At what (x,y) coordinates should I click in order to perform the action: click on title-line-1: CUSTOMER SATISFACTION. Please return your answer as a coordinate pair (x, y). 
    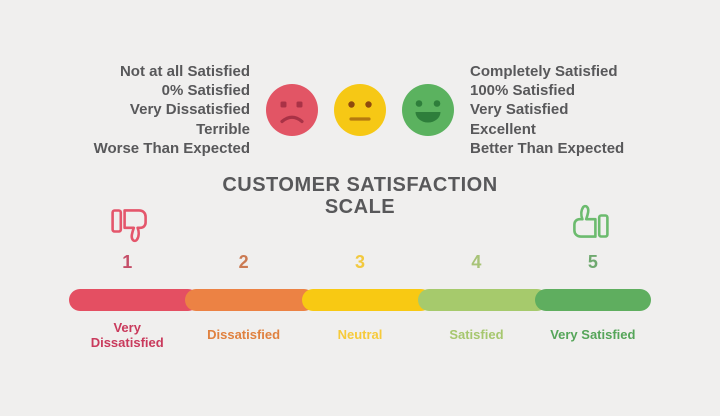
    Looking at the image, I should click on (360, 185).